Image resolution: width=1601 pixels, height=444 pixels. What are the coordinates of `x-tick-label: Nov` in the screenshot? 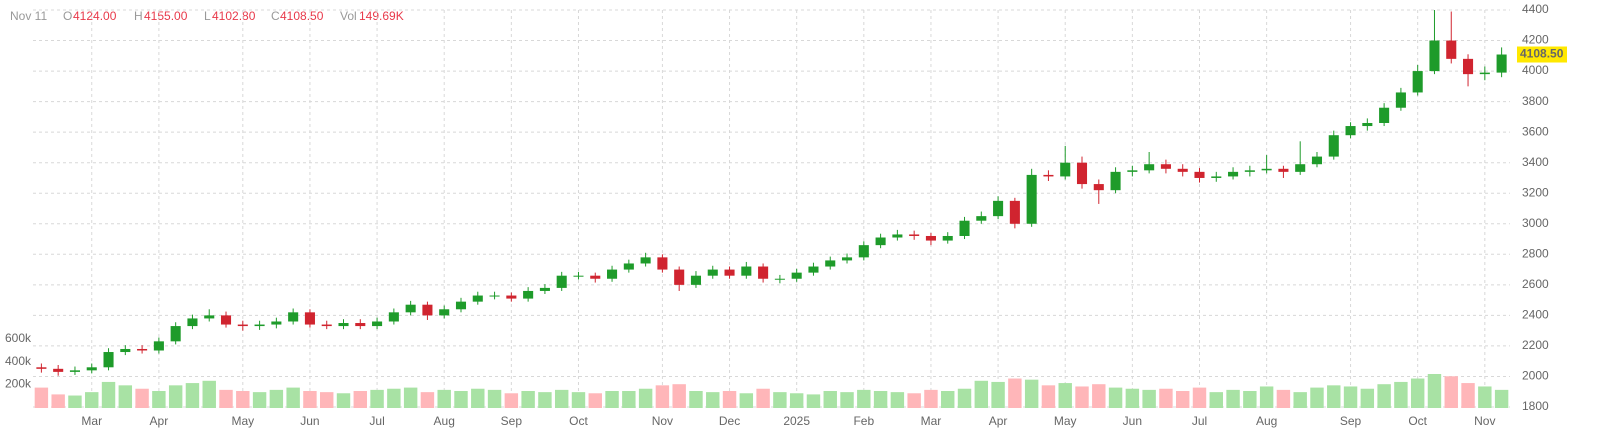 It's located at (662, 421).